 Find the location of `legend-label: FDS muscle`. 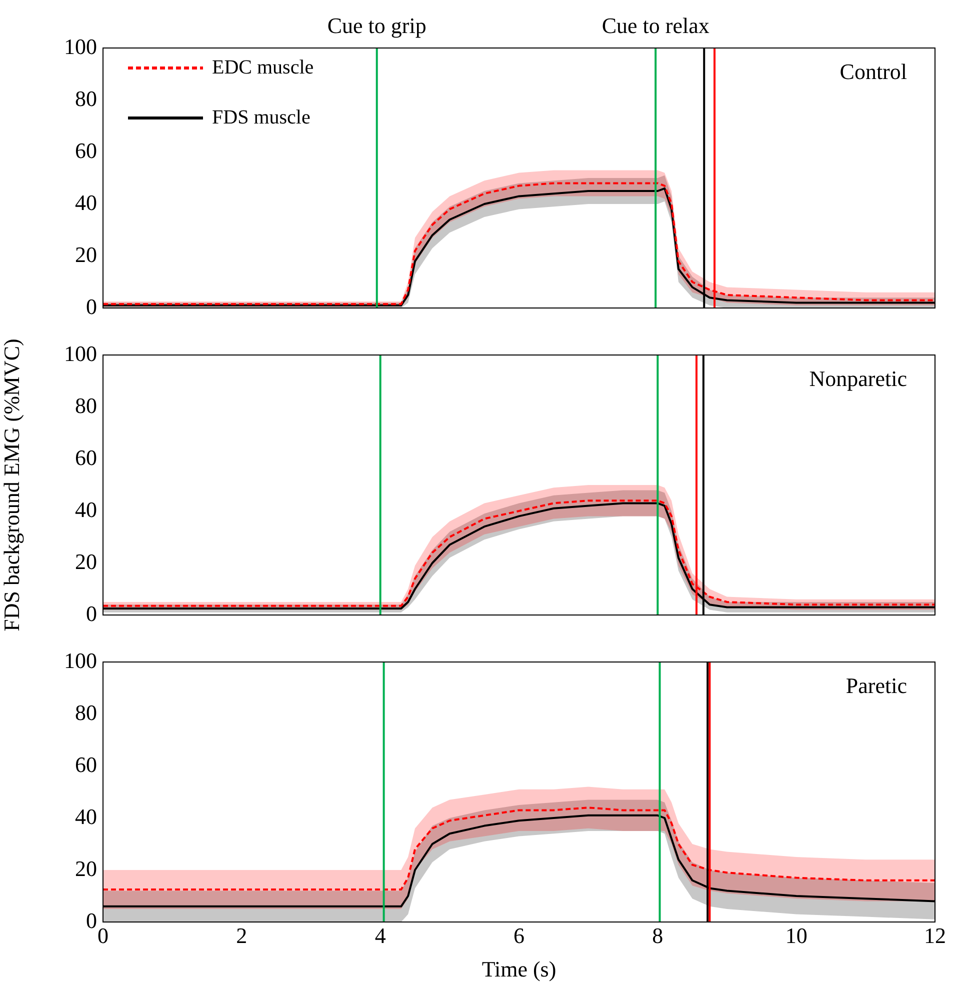

legend-label: FDS muscle is located at coordinates (261, 117).